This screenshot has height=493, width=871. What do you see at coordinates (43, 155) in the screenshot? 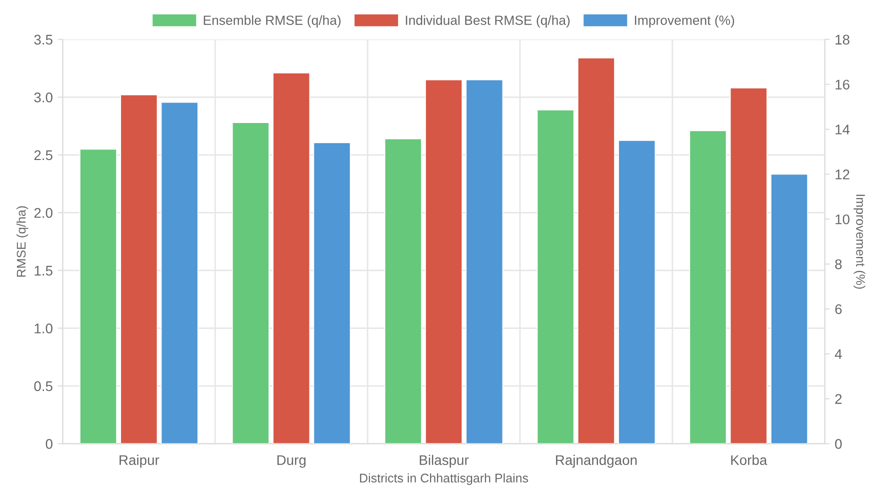
I see `y-tick-label: 2.5` at bounding box center [43, 155].